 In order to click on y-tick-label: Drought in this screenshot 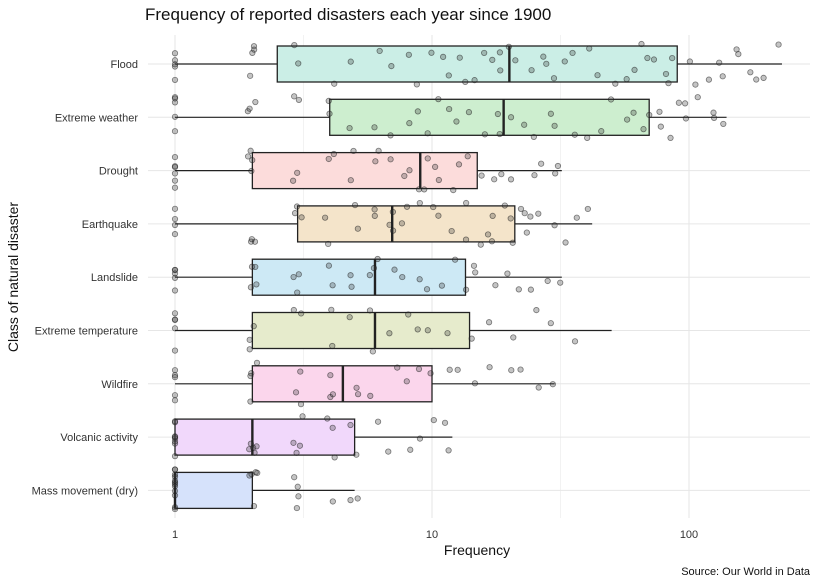, I will do `click(118, 172)`.